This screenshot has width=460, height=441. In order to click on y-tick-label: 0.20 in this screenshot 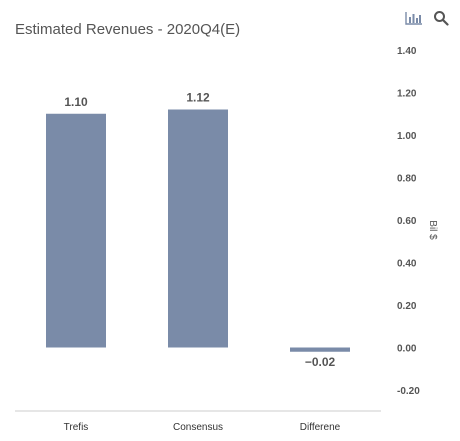, I will do `click(407, 306)`.